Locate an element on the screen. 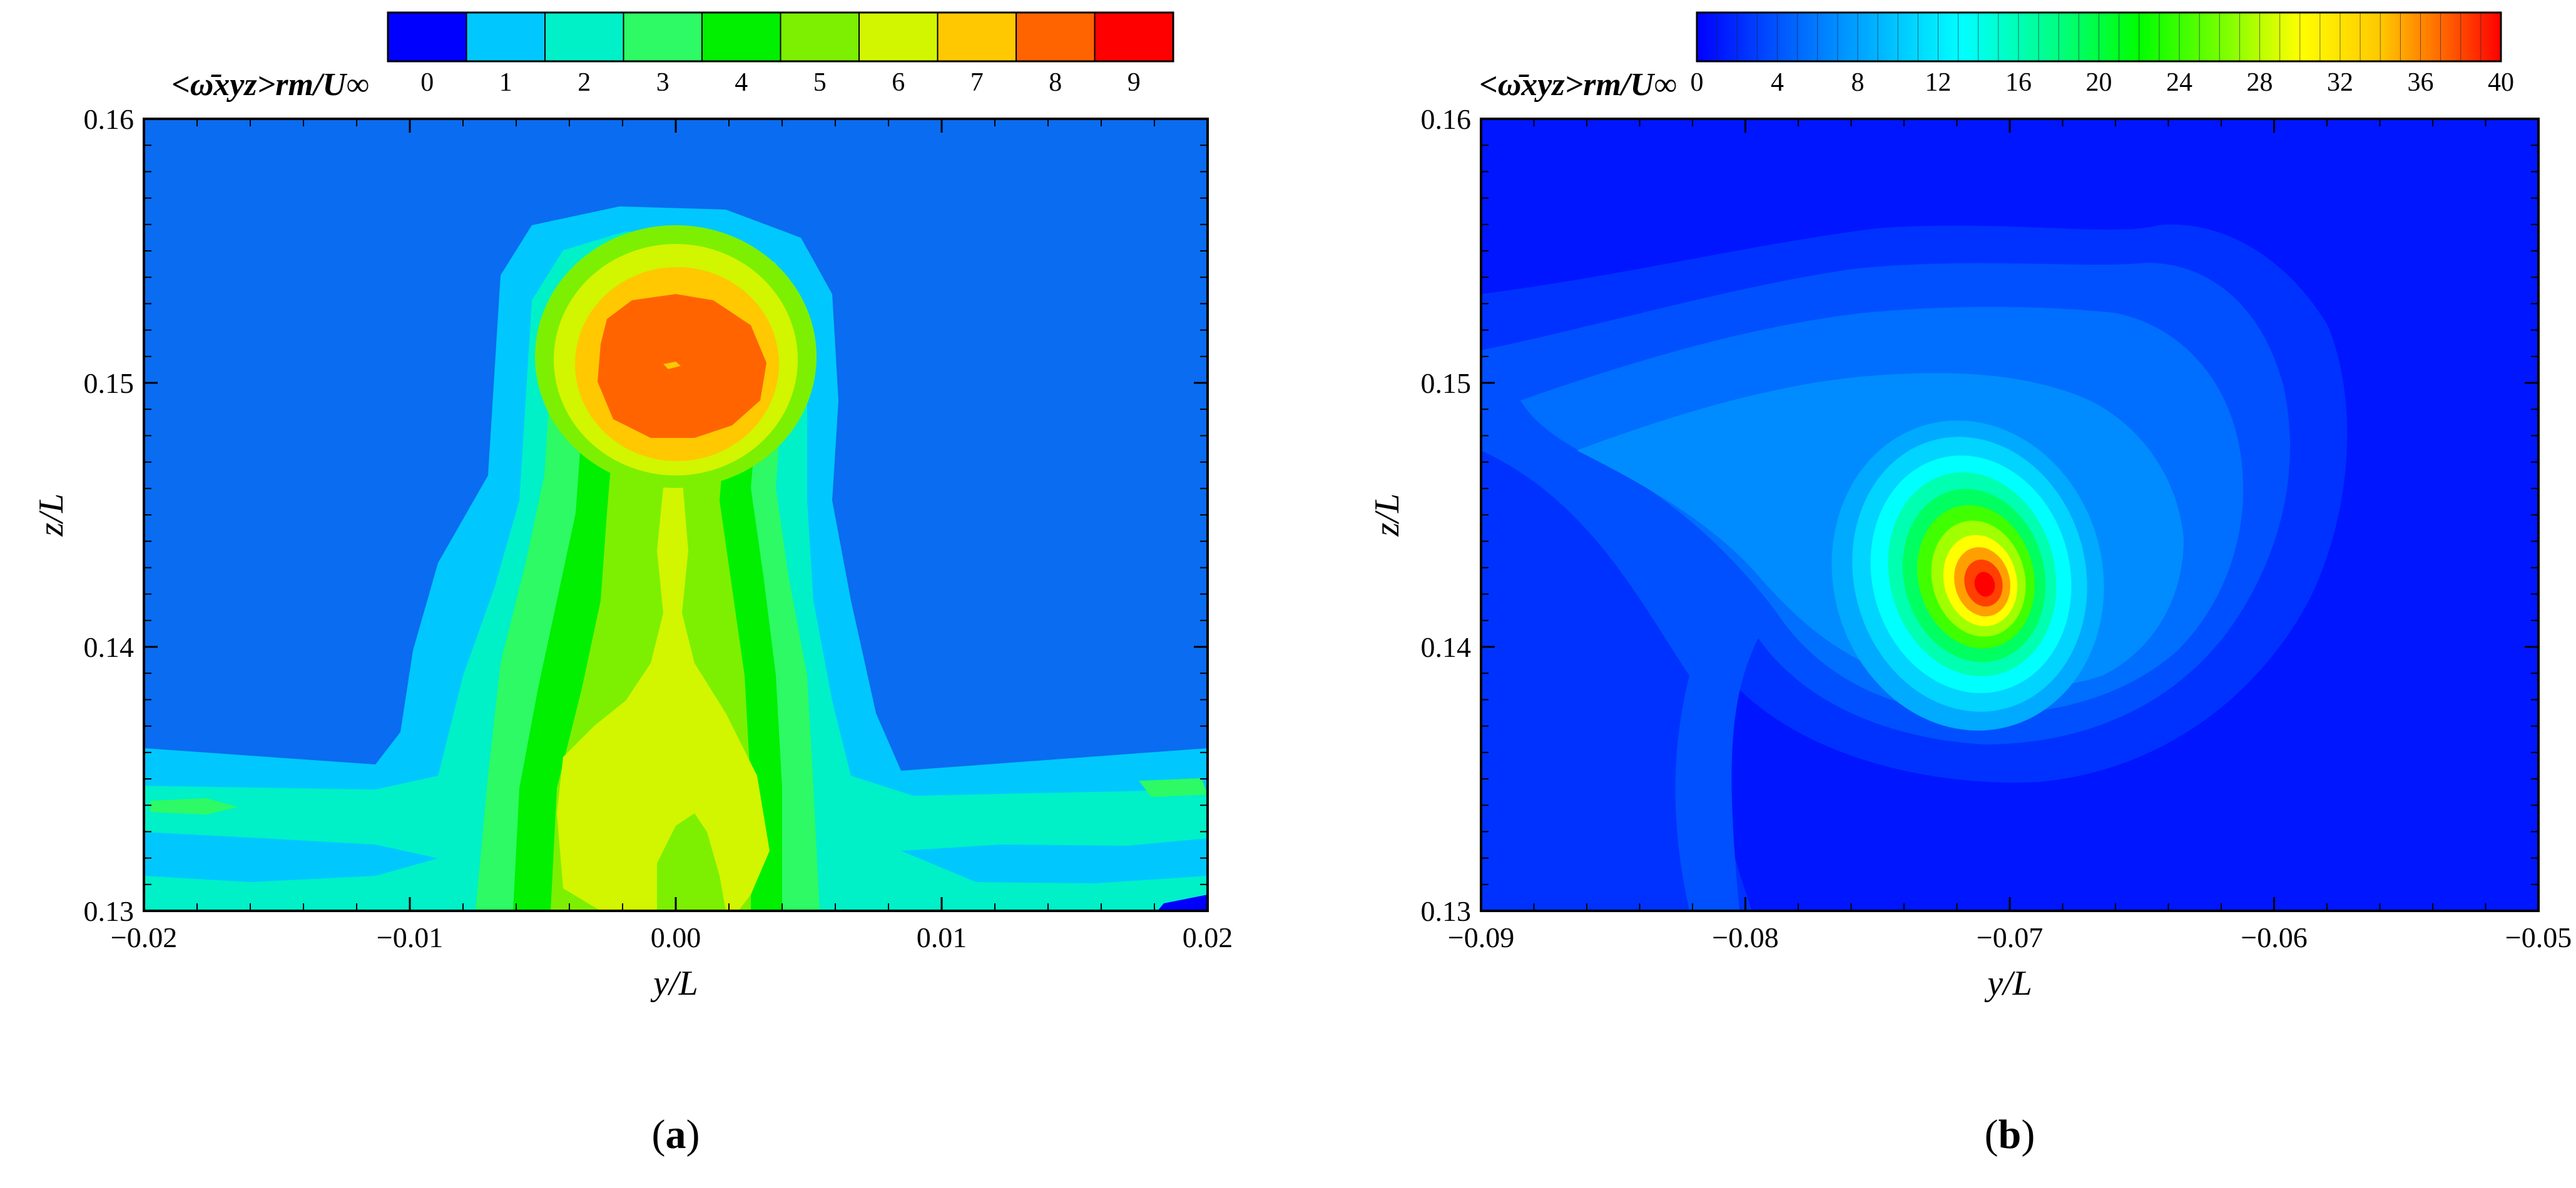 Image resolution: width=2576 pixels, height=1188 pixels. x-tick-label: −0.09 is located at coordinates (1481, 937).